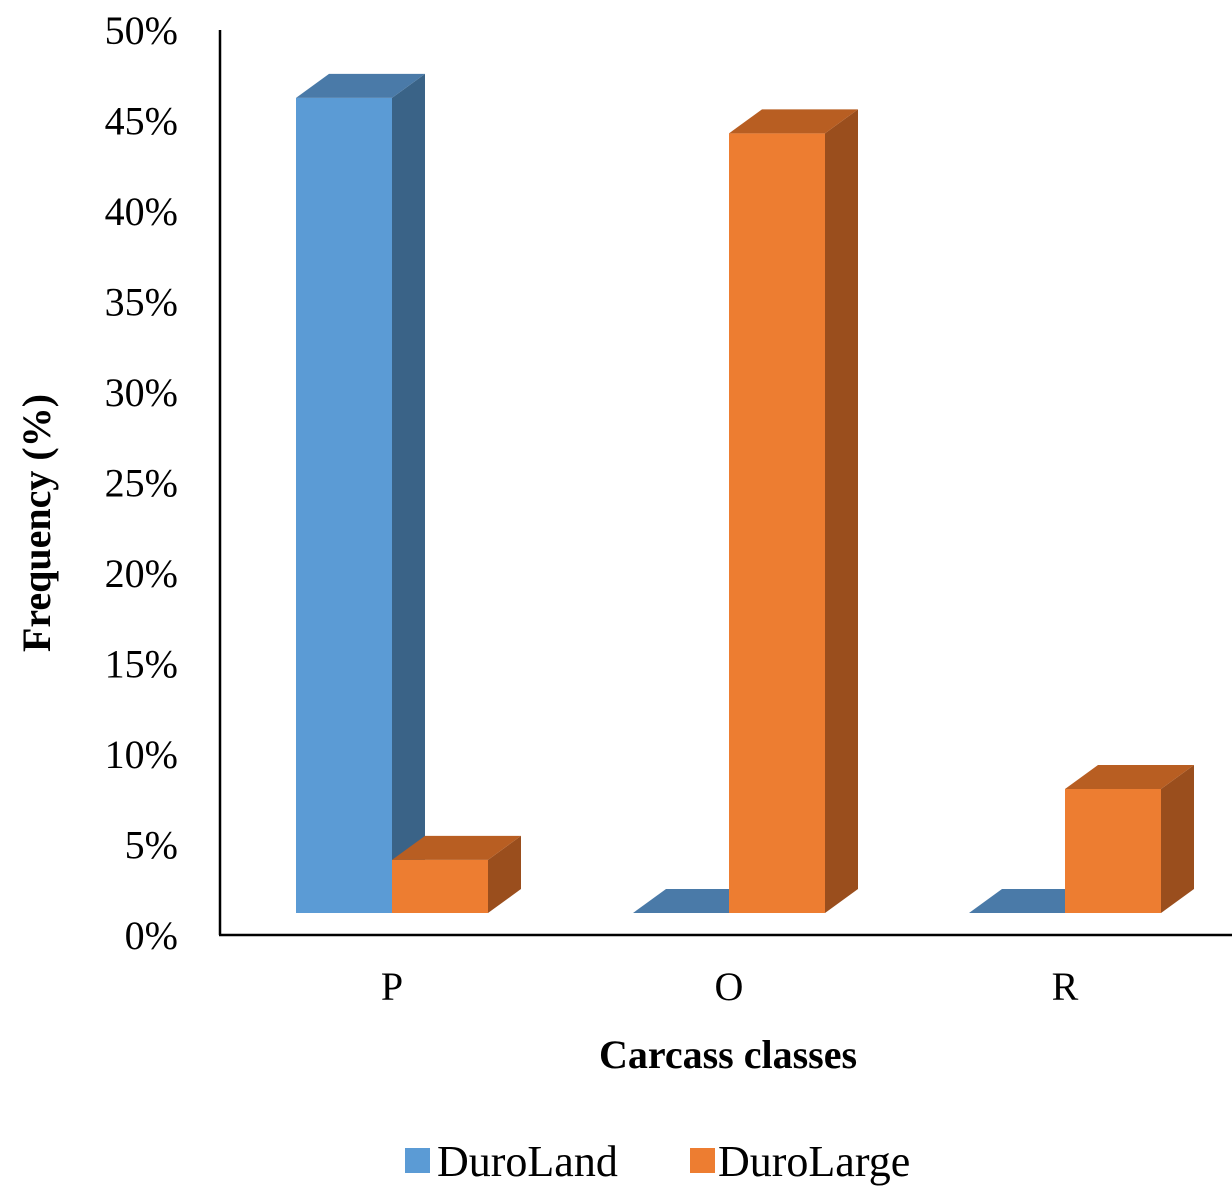 The image size is (1232, 1192). I want to click on y-tick-label: 25%, so click(141, 483).